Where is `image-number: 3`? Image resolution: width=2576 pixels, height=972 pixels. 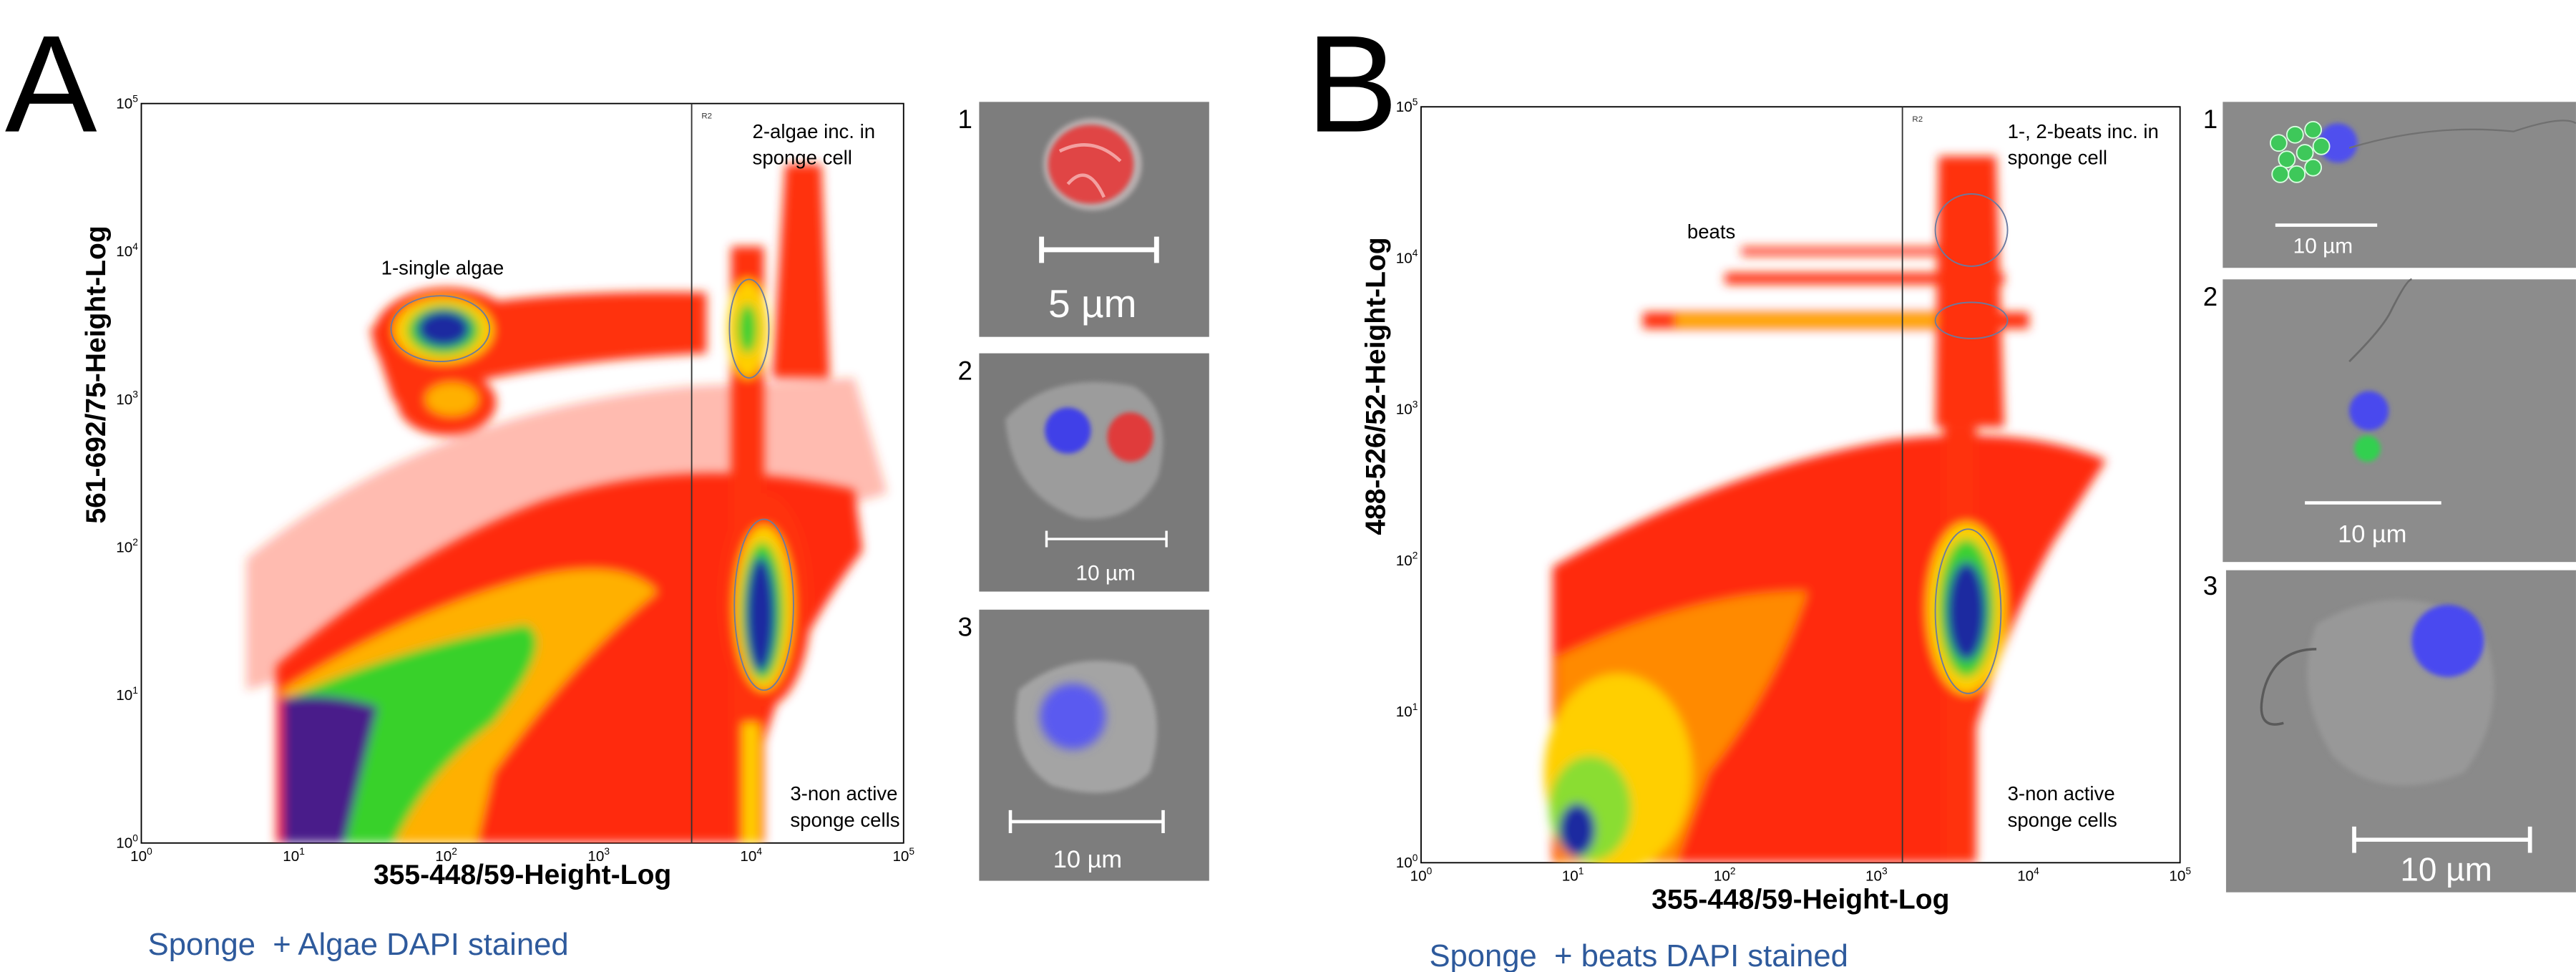 image-number: 3 is located at coordinates (2210, 586).